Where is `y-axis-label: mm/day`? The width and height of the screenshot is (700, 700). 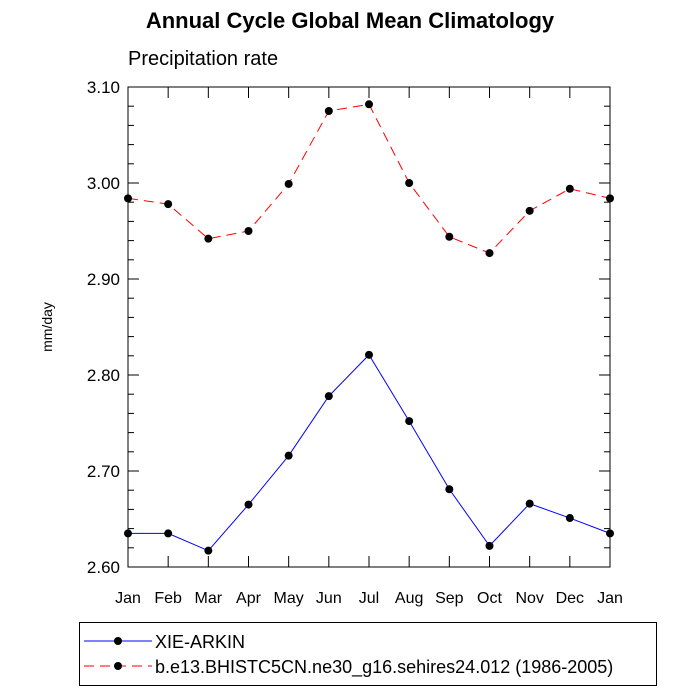 y-axis-label: mm/day is located at coordinates (47, 327).